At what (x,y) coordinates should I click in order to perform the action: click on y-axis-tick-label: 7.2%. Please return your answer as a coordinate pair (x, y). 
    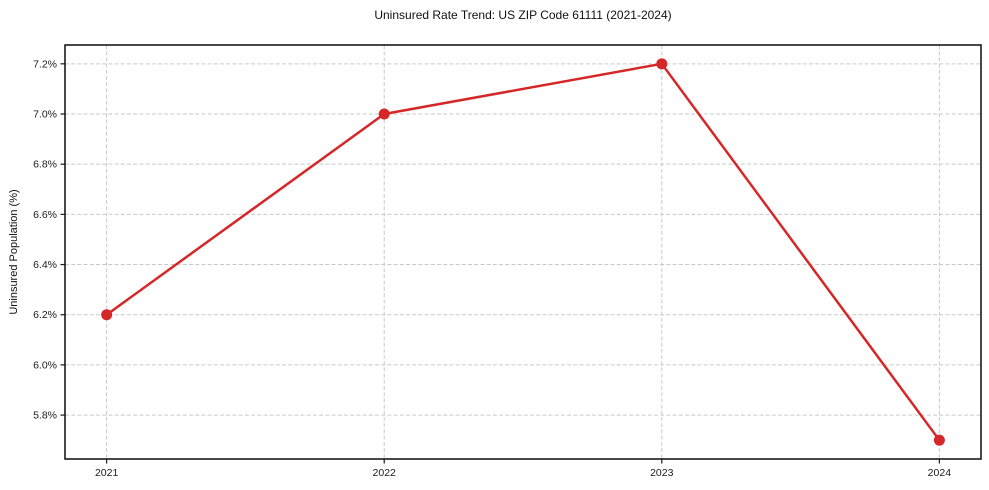
    Looking at the image, I should click on (45, 64).